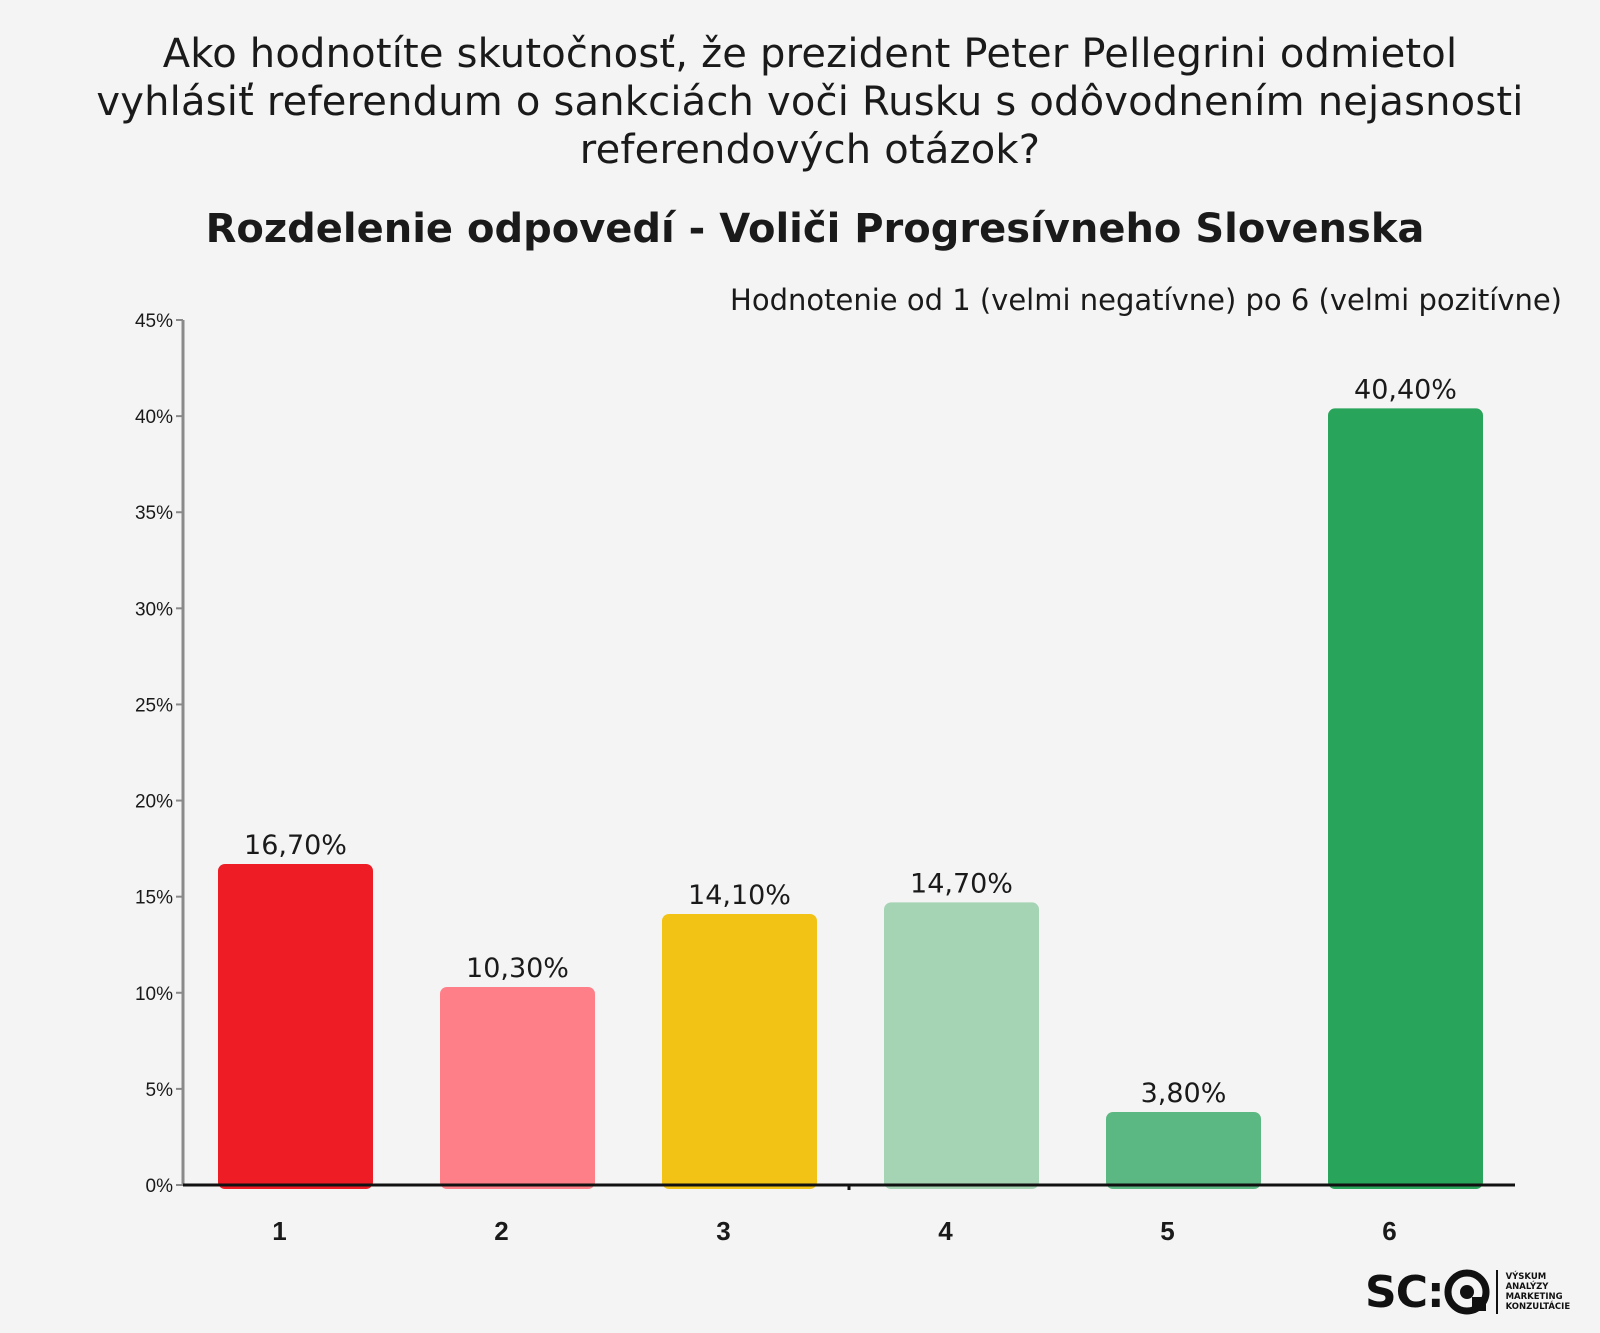 The image size is (1600, 1333). Describe the element at coordinates (1496, 1292) in the screenshot. I see `logo-separator` at that location.